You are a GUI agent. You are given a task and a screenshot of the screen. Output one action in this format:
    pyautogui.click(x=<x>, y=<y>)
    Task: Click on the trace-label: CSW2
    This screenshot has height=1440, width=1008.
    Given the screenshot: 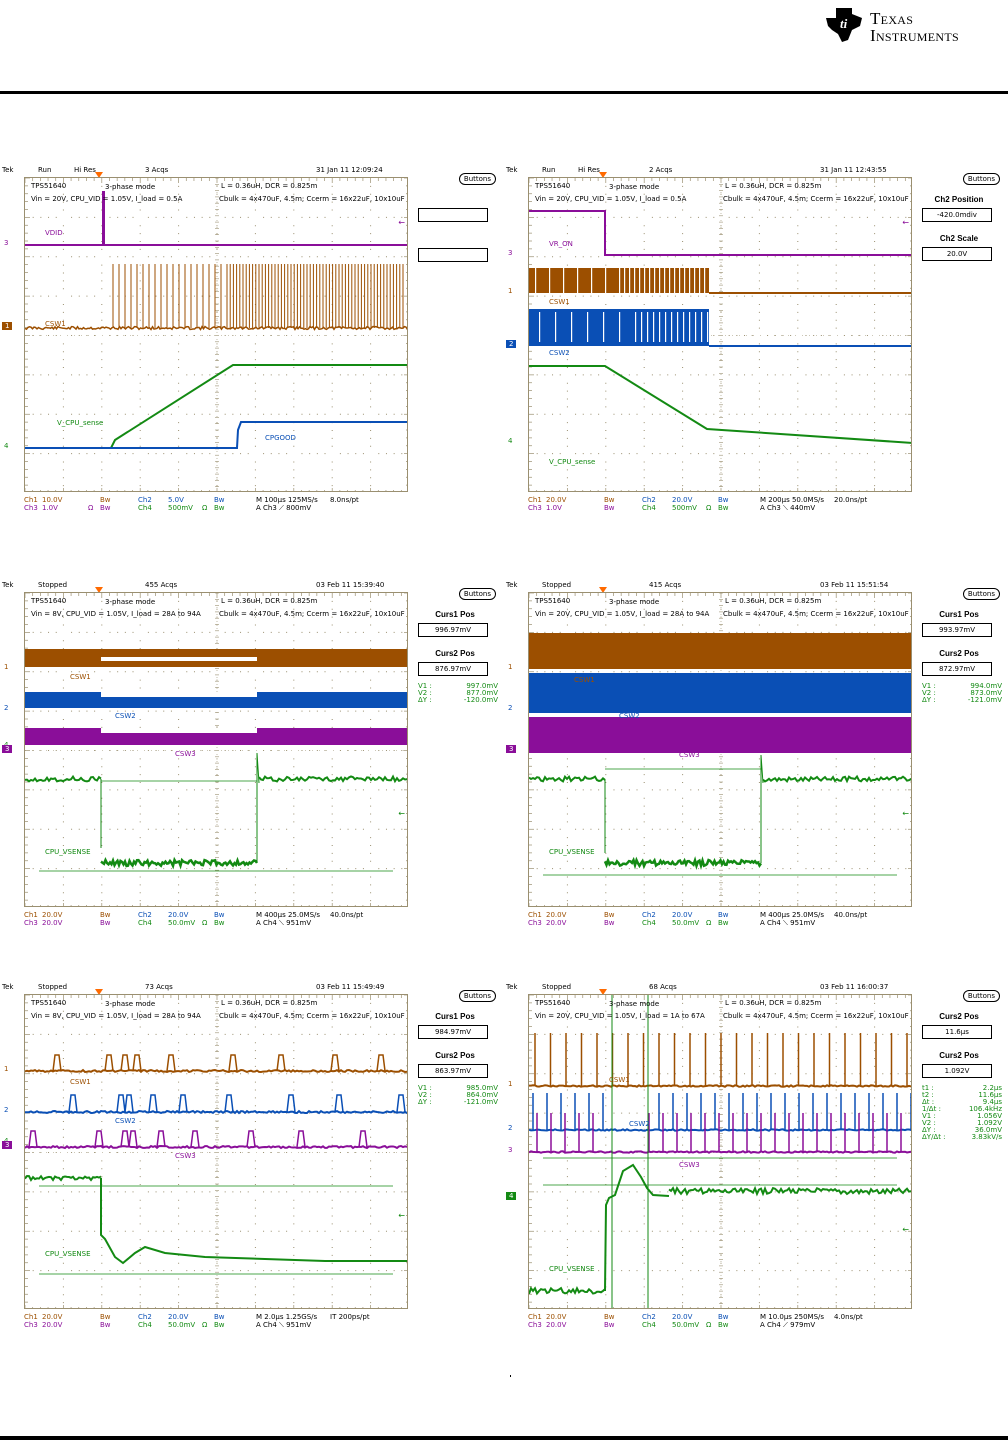 What is the action you would take?
    pyautogui.click(x=629, y=716)
    